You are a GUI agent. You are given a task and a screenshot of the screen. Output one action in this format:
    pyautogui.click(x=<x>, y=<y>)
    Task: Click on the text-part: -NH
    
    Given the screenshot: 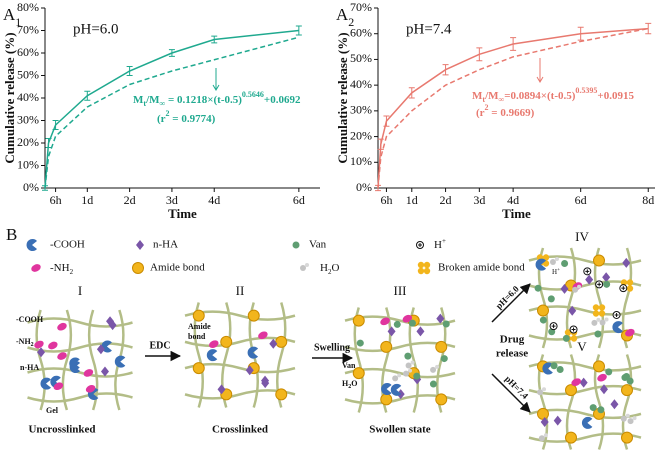 What is the action you would take?
    pyautogui.click(x=23, y=341)
    